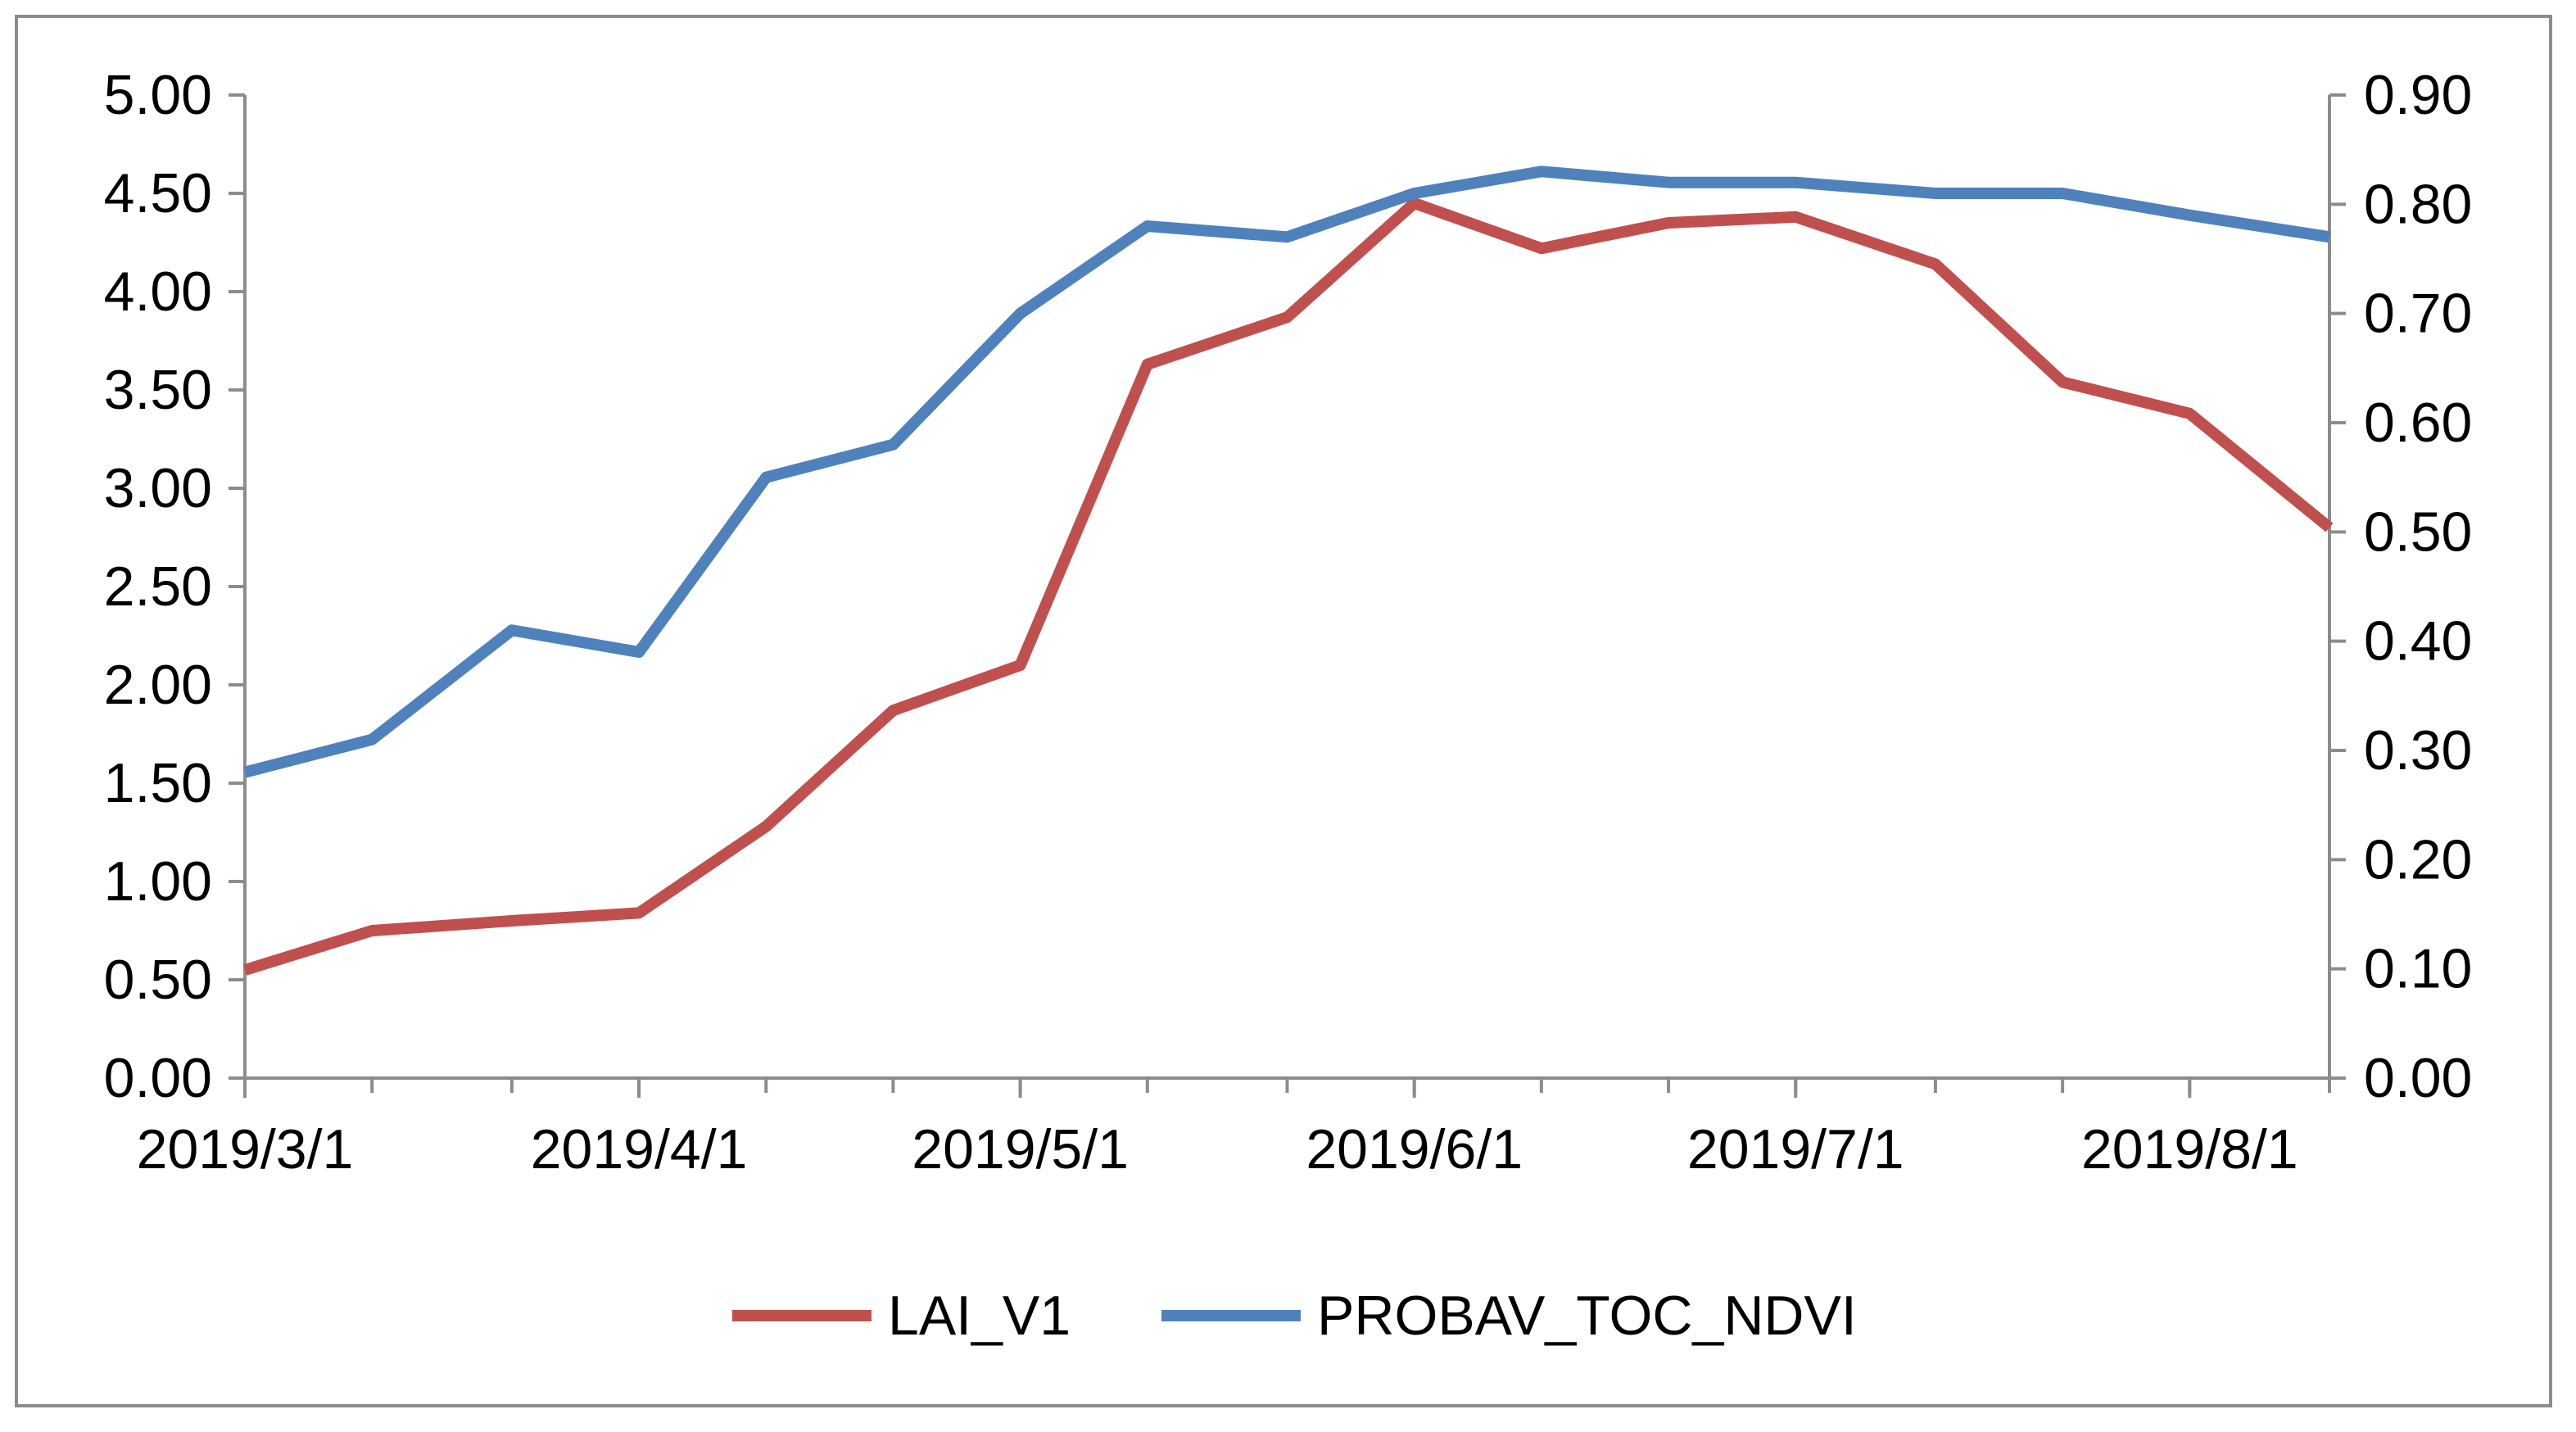 The width and height of the screenshot is (2576, 1432). Describe the element at coordinates (158, 292) in the screenshot. I see `left-y-tick-label: 4.00` at that location.